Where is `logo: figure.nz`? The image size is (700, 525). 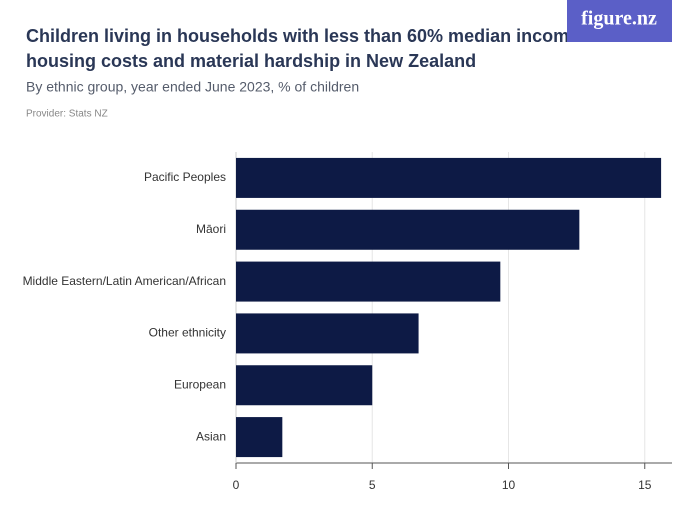
logo: figure.nz is located at coordinates (619, 19).